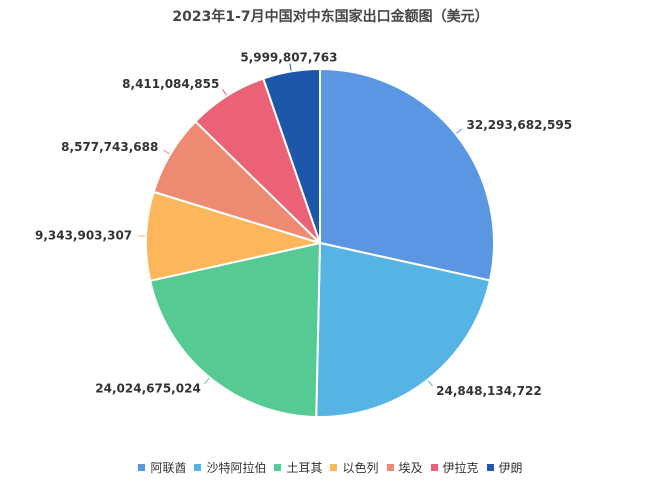 Image resolution: width=661 pixels, height=483 pixels. What do you see at coordinates (330, 17) in the screenshot?
I see `chart-title: 2023年1-7月中国对中东国家出口金额图（美元）` at bounding box center [330, 17].